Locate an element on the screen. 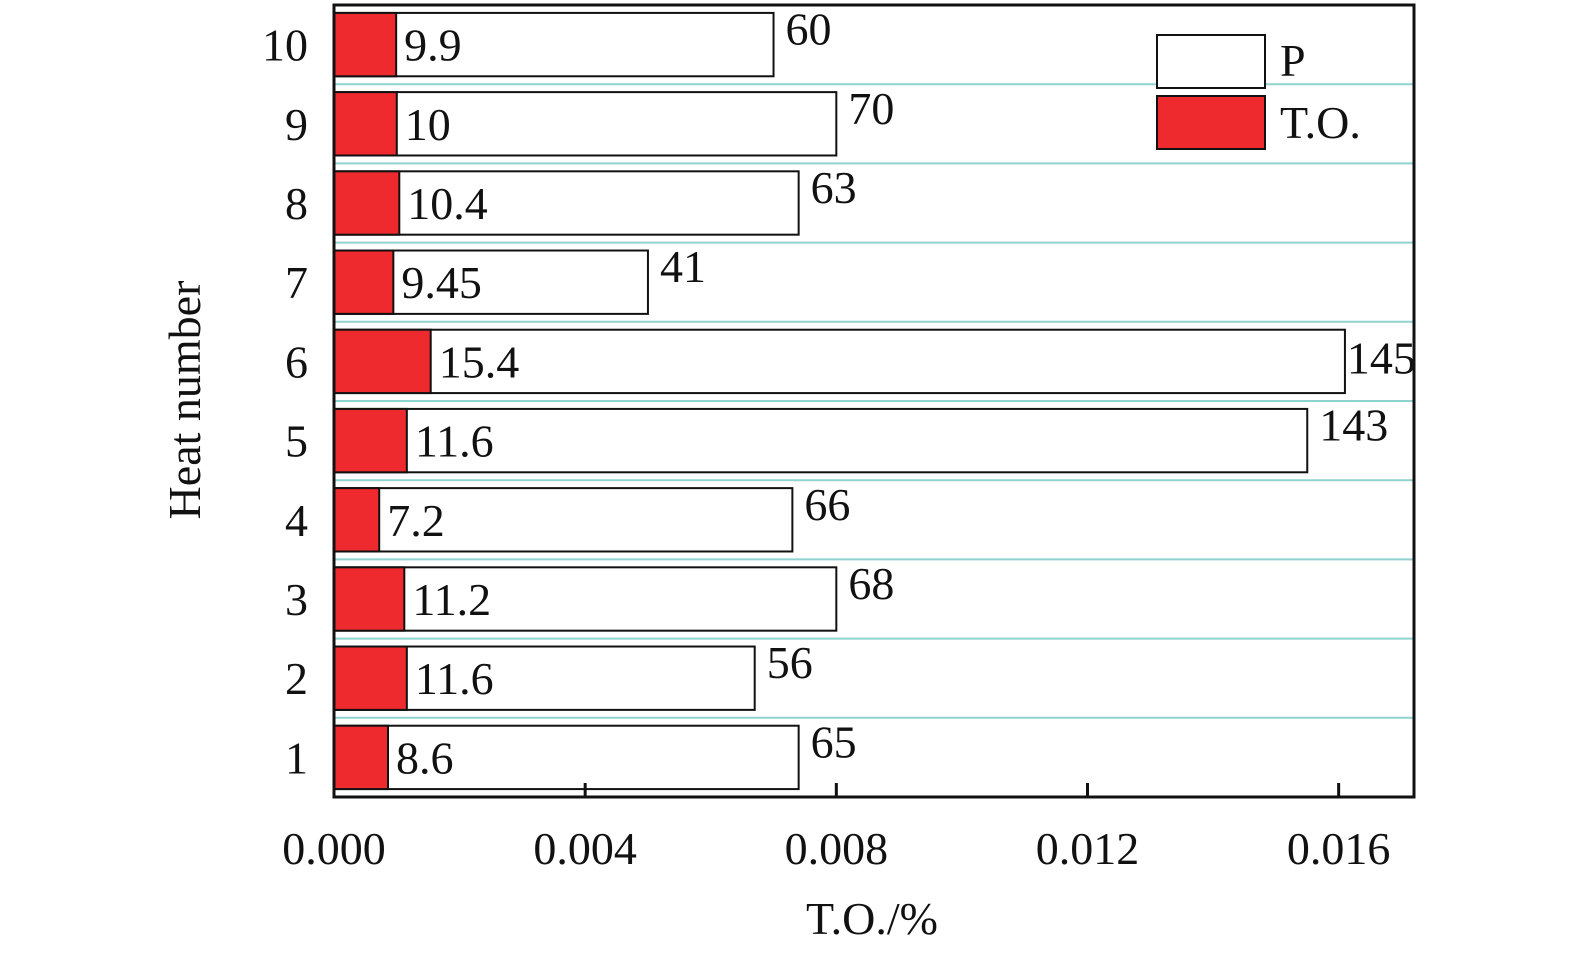 The height and width of the screenshot is (956, 1575). label-p-heat-10: 60 is located at coordinates (809, 29).